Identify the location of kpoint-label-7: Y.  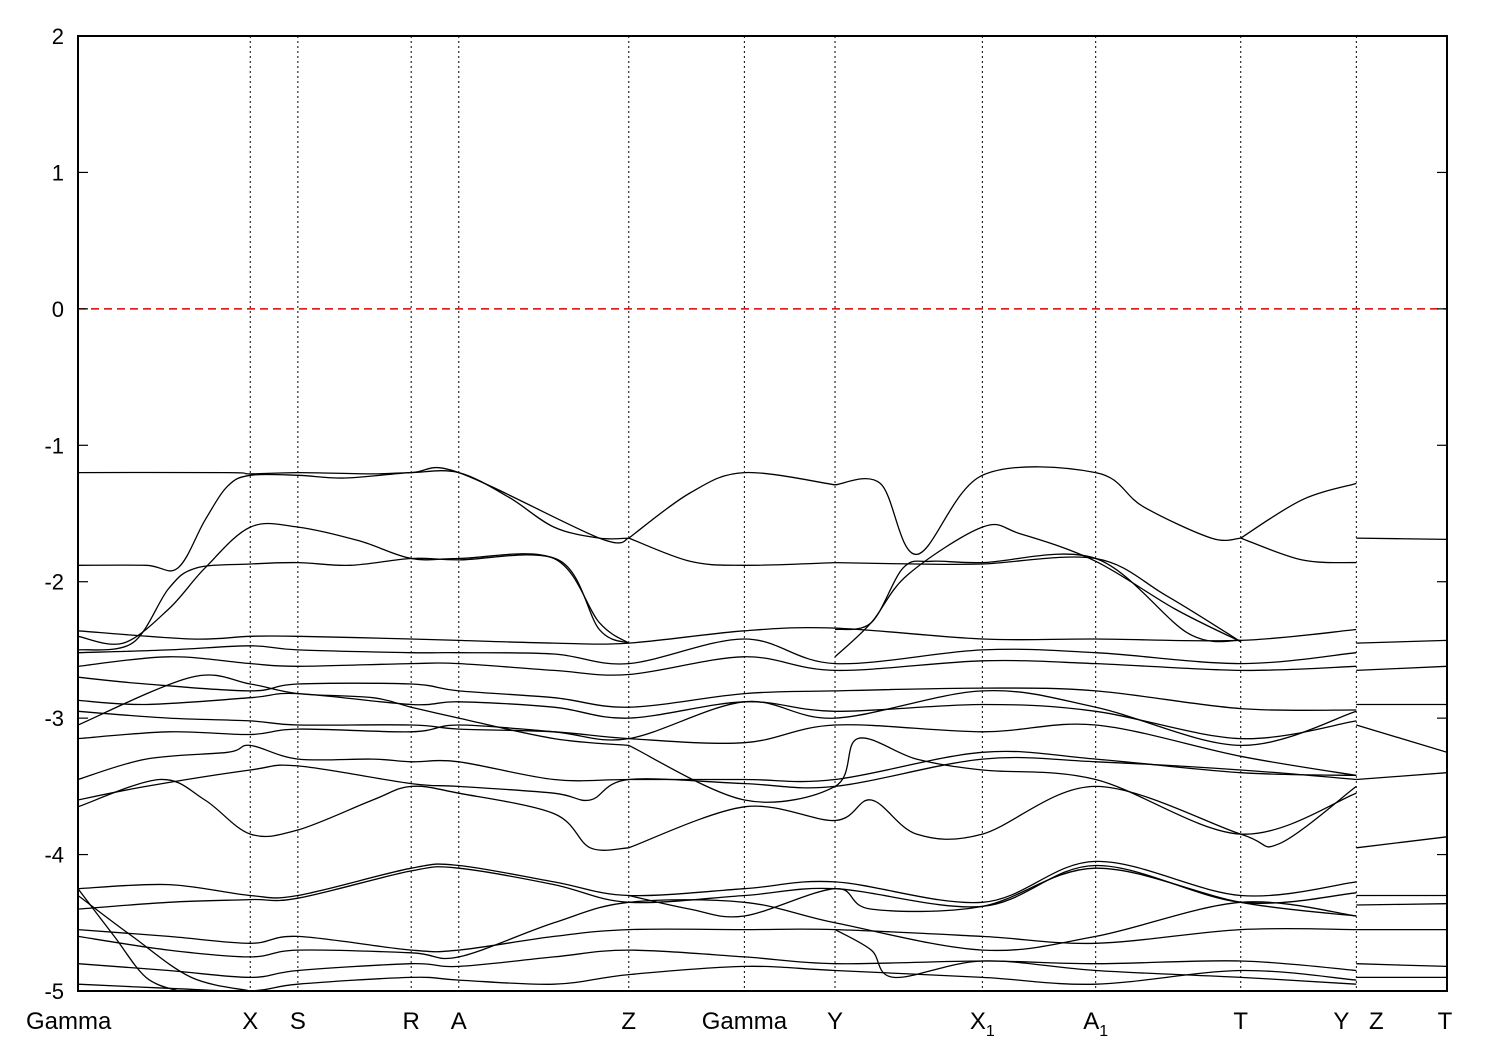
(835, 1021).